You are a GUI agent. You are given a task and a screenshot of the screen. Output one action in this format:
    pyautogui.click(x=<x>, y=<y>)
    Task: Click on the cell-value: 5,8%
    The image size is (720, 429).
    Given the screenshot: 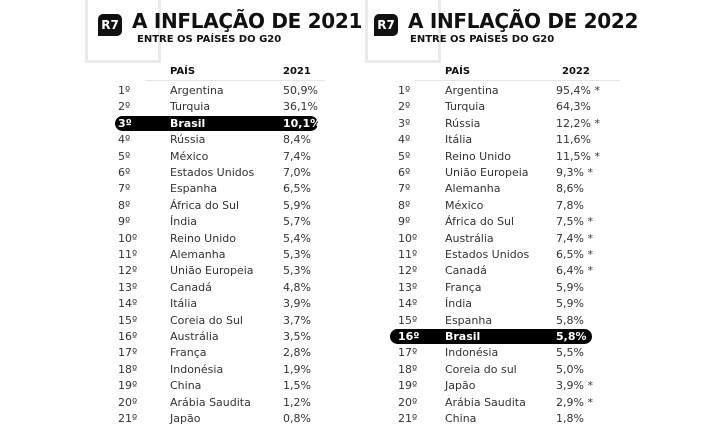 What is the action you would take?
    pyautogui.click(x=570, y=320)
    